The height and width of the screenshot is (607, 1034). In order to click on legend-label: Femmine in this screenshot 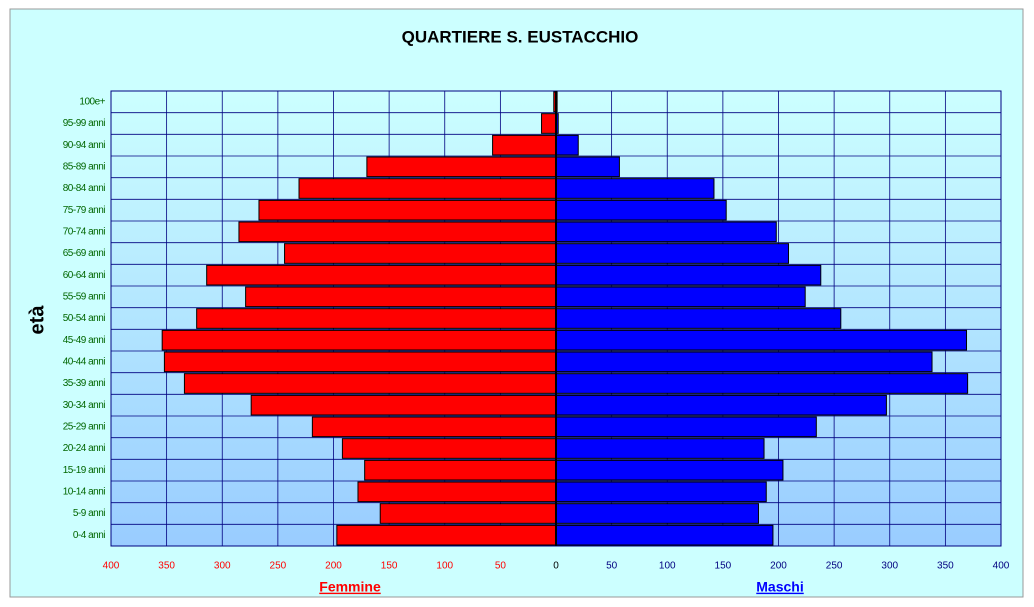, I will do `click(350, 587)`.